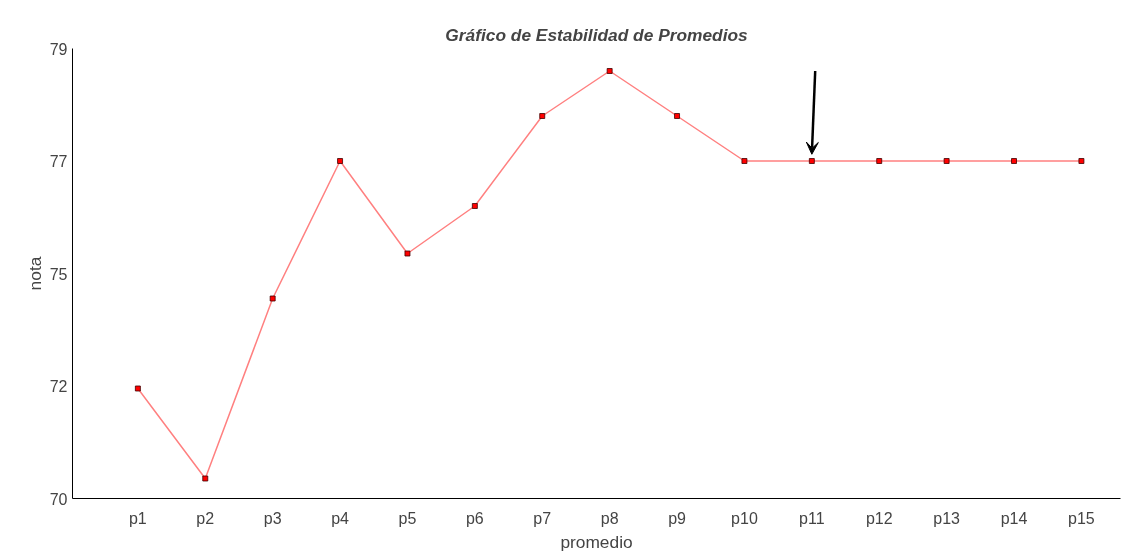 This screenshot has width=1146, height=556. Describe the element at coordinates (1081, 518) in the screenshot. I see `x-tick-label: p15` at that location.